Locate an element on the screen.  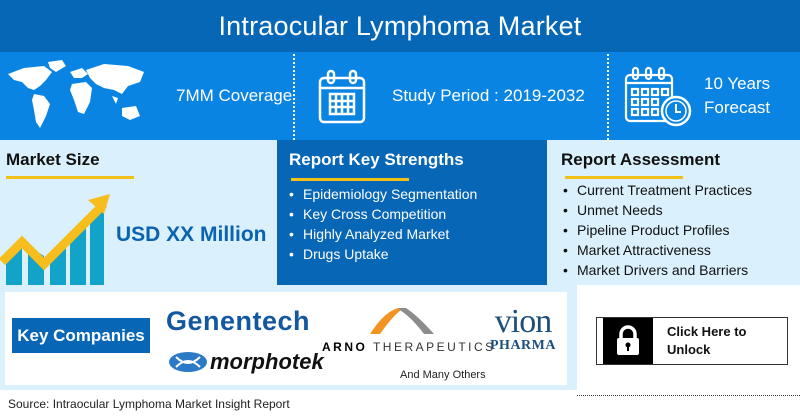
list-item: Market Attractiveness is located at coordinates (657, 250).